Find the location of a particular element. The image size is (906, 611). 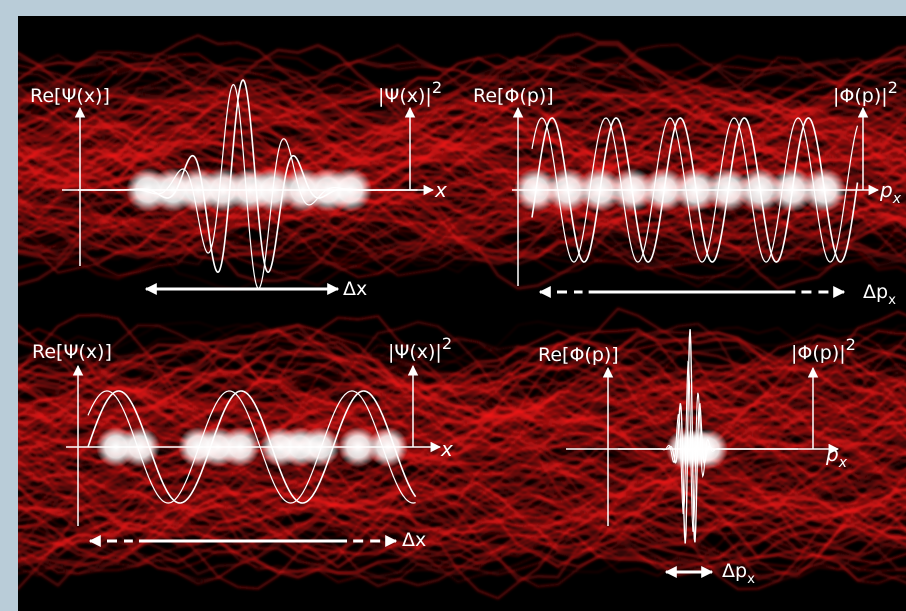

real-part-curve is located at coordinates (252, 447).